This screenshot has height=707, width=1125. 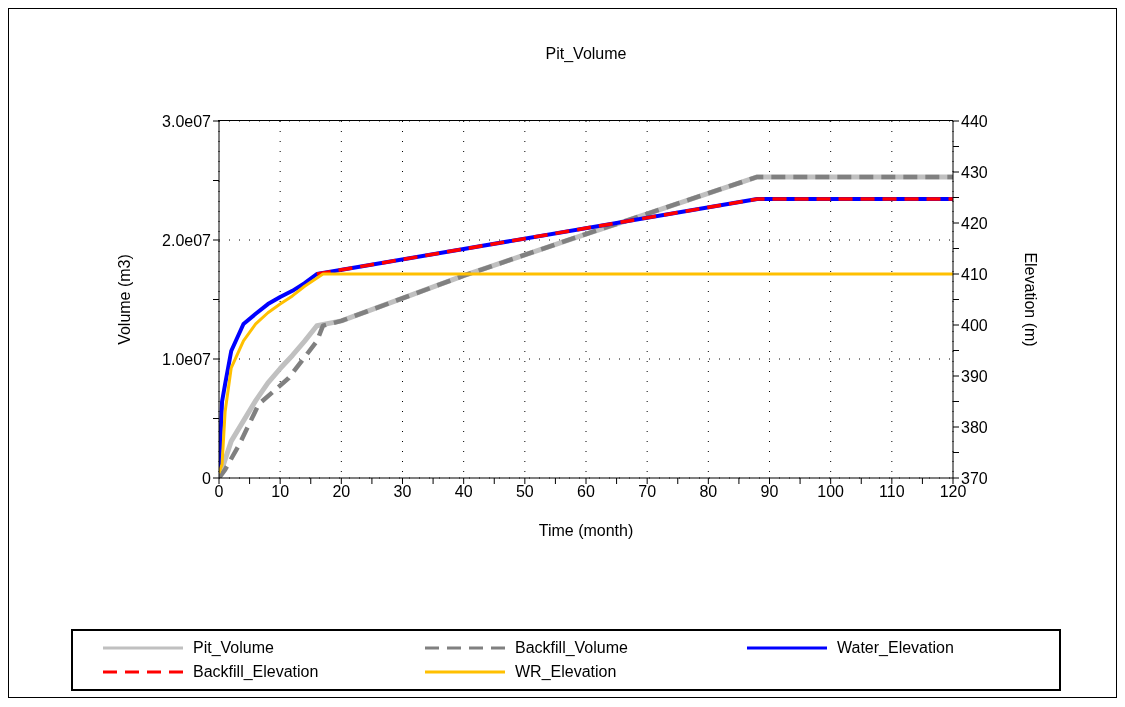 What do you see at coordinates (256, 672) in the screenshot?
I see `legend-label: Backfill_Elevation` at bounding box center [256, 672].